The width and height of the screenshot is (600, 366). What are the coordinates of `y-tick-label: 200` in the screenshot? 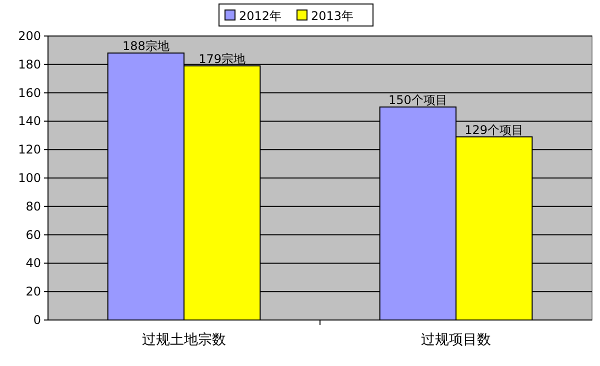 It's located at (29, 36).